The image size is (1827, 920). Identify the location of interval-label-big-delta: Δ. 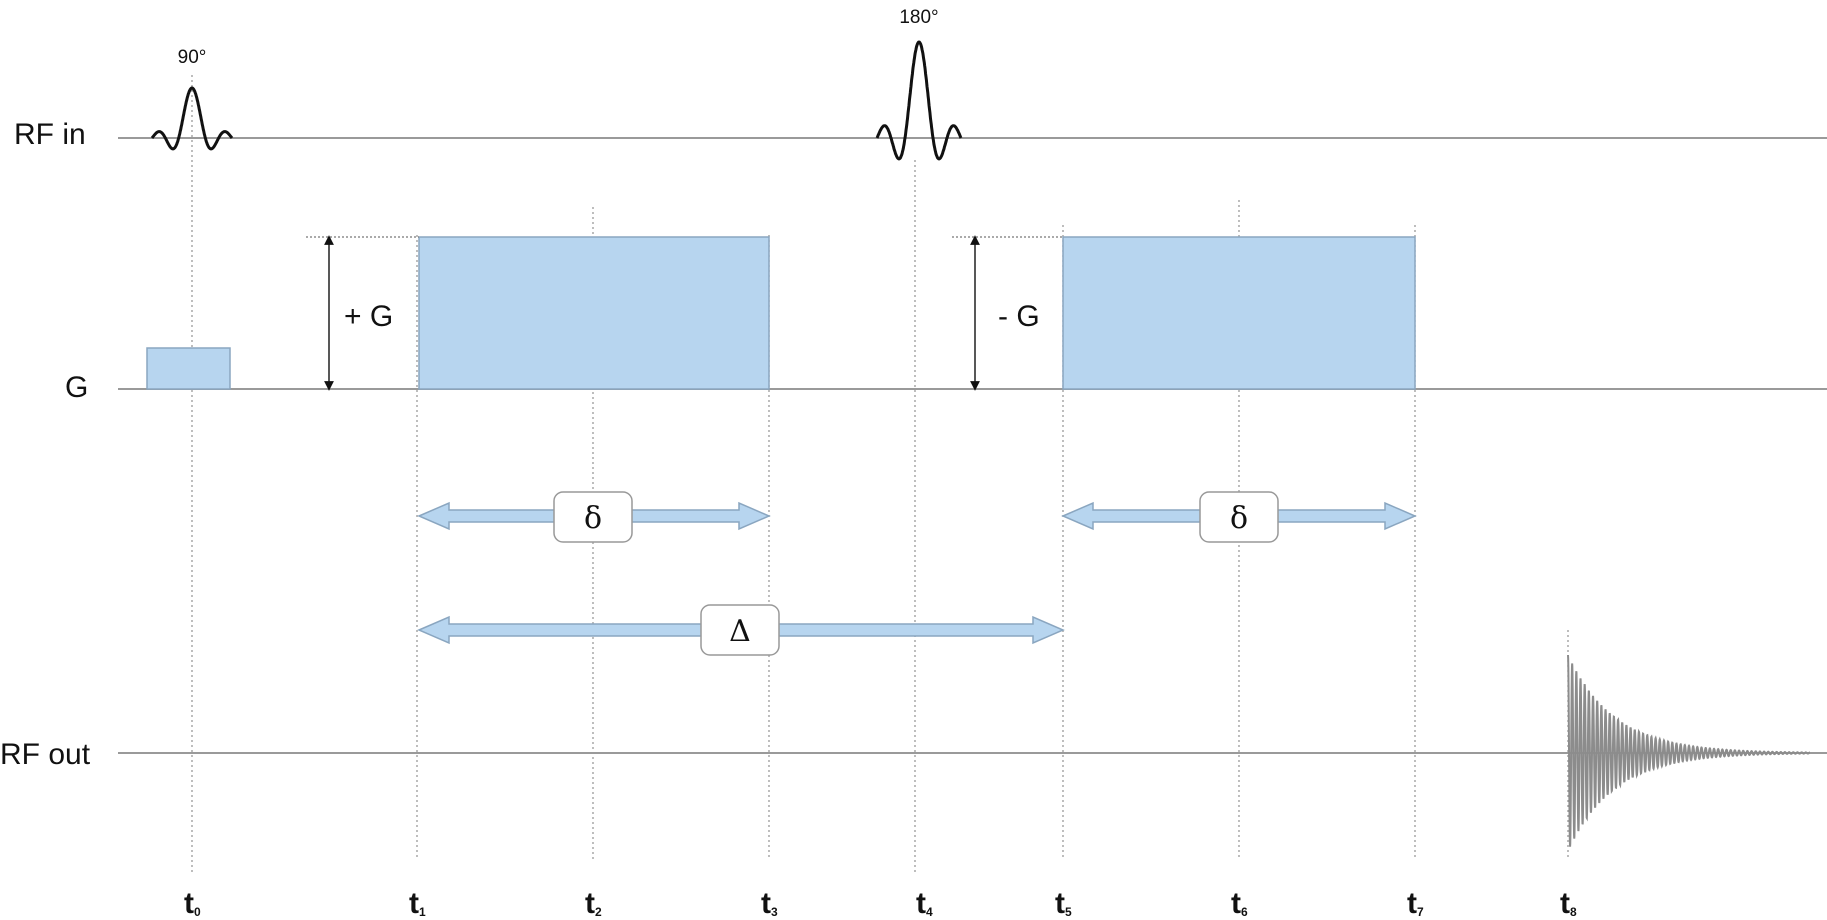
(740, 631).